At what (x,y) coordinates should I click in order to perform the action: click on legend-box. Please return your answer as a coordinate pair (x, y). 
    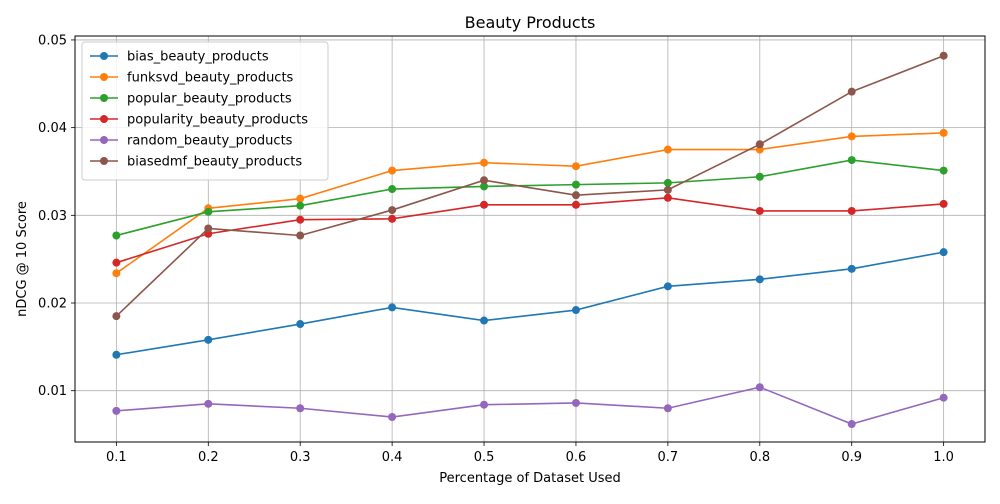
    Looking at the image, I should click on (205, 111).